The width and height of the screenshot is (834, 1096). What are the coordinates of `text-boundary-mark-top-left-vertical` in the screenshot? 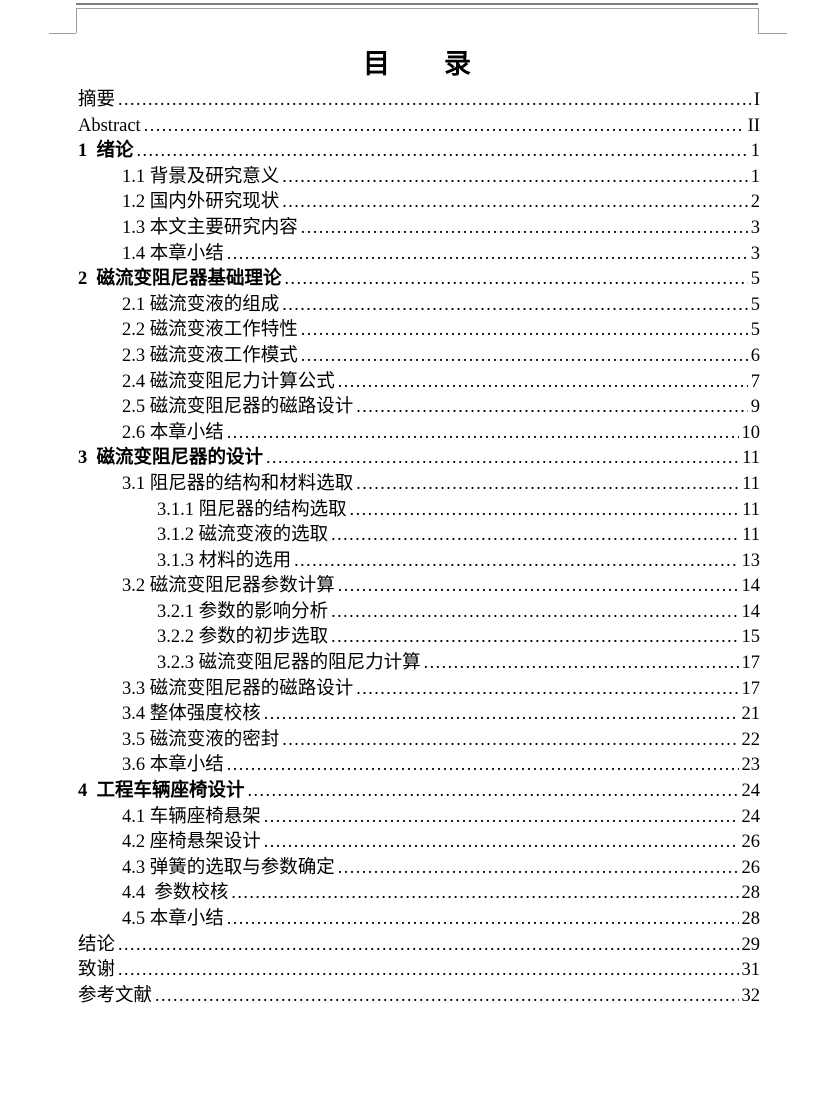 It's located at (76, 20).